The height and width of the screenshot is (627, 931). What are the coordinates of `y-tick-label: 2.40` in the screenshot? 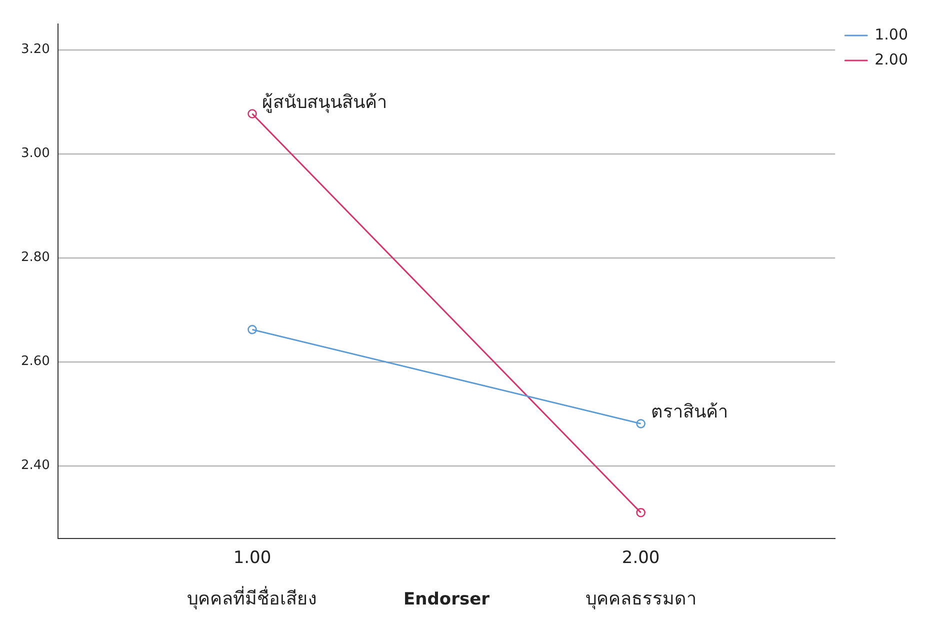 It's located at (35, 466).